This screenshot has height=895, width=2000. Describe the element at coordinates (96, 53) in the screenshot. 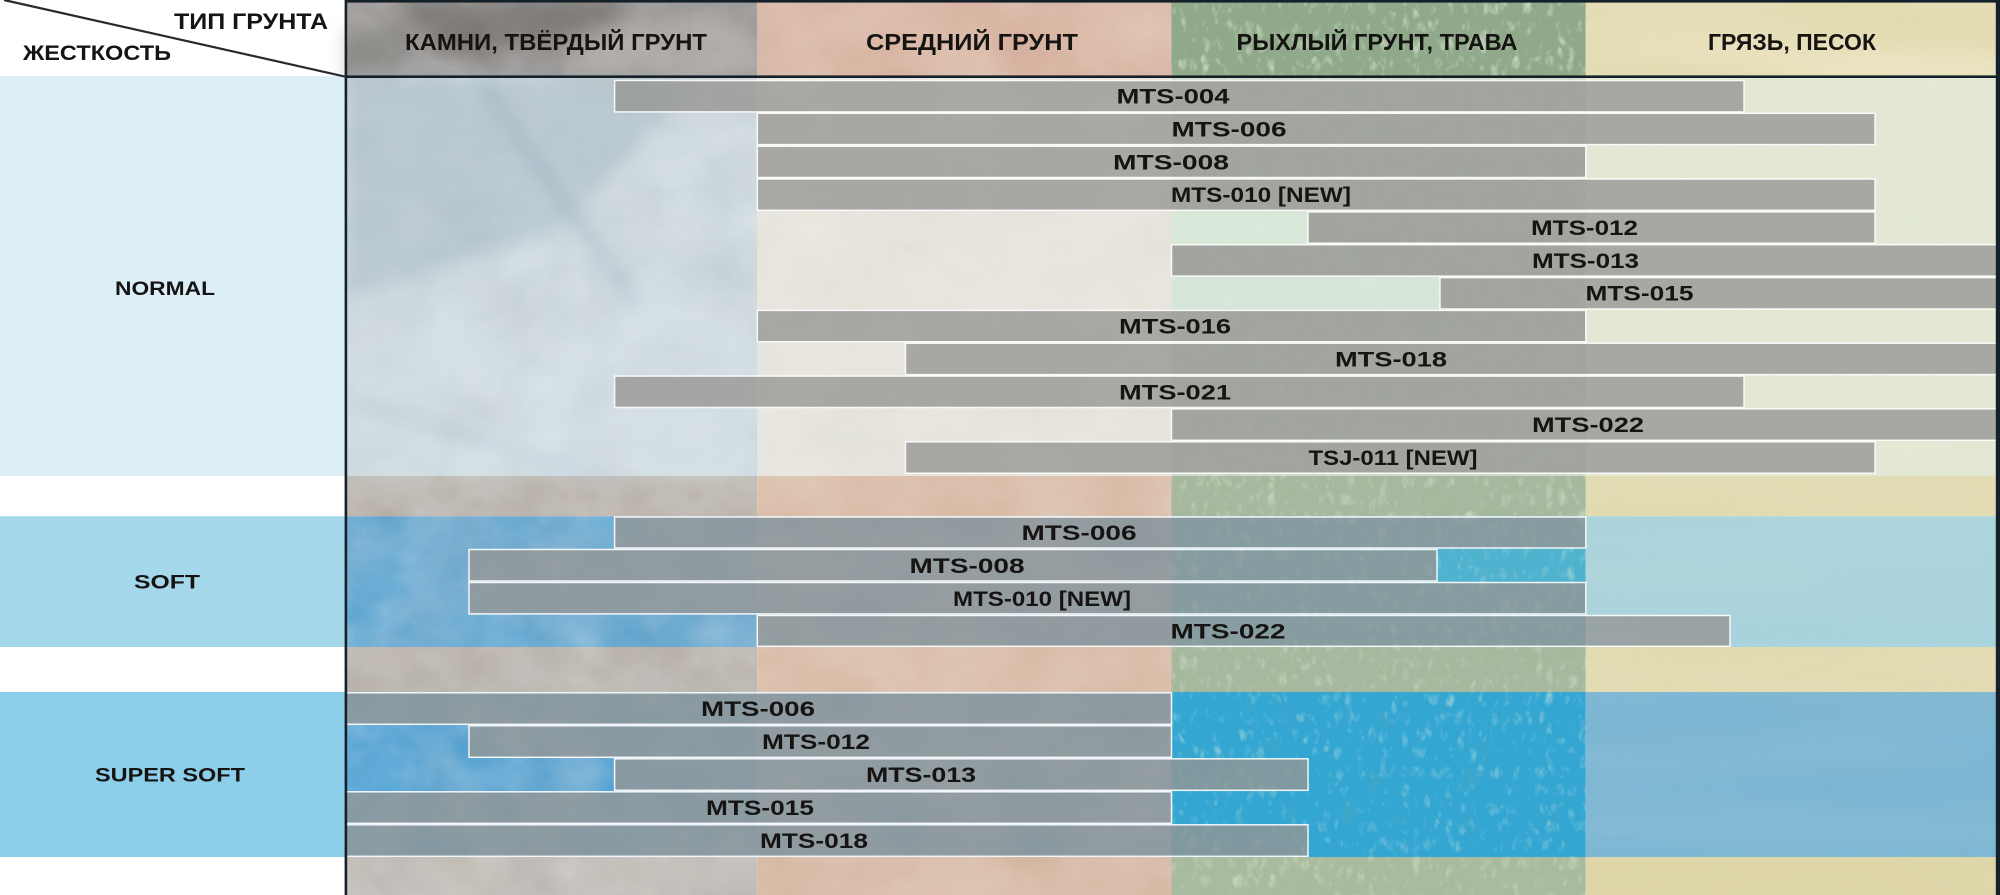

I see `svg-text: ЖЕСТКОСТЬ` at that location.